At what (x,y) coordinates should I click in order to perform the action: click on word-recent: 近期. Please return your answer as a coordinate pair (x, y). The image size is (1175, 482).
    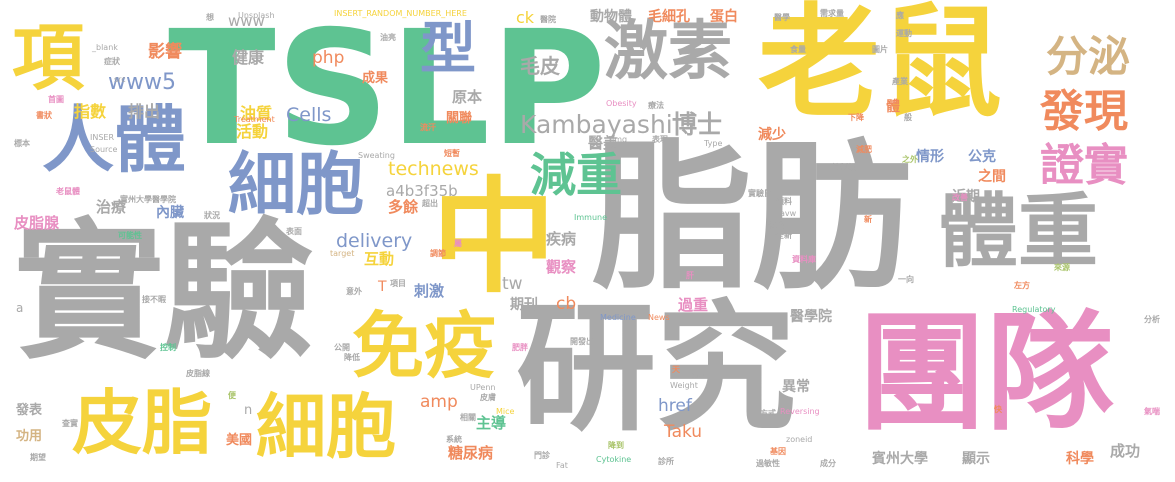
    Looking at the image, I should click on (966, 197).